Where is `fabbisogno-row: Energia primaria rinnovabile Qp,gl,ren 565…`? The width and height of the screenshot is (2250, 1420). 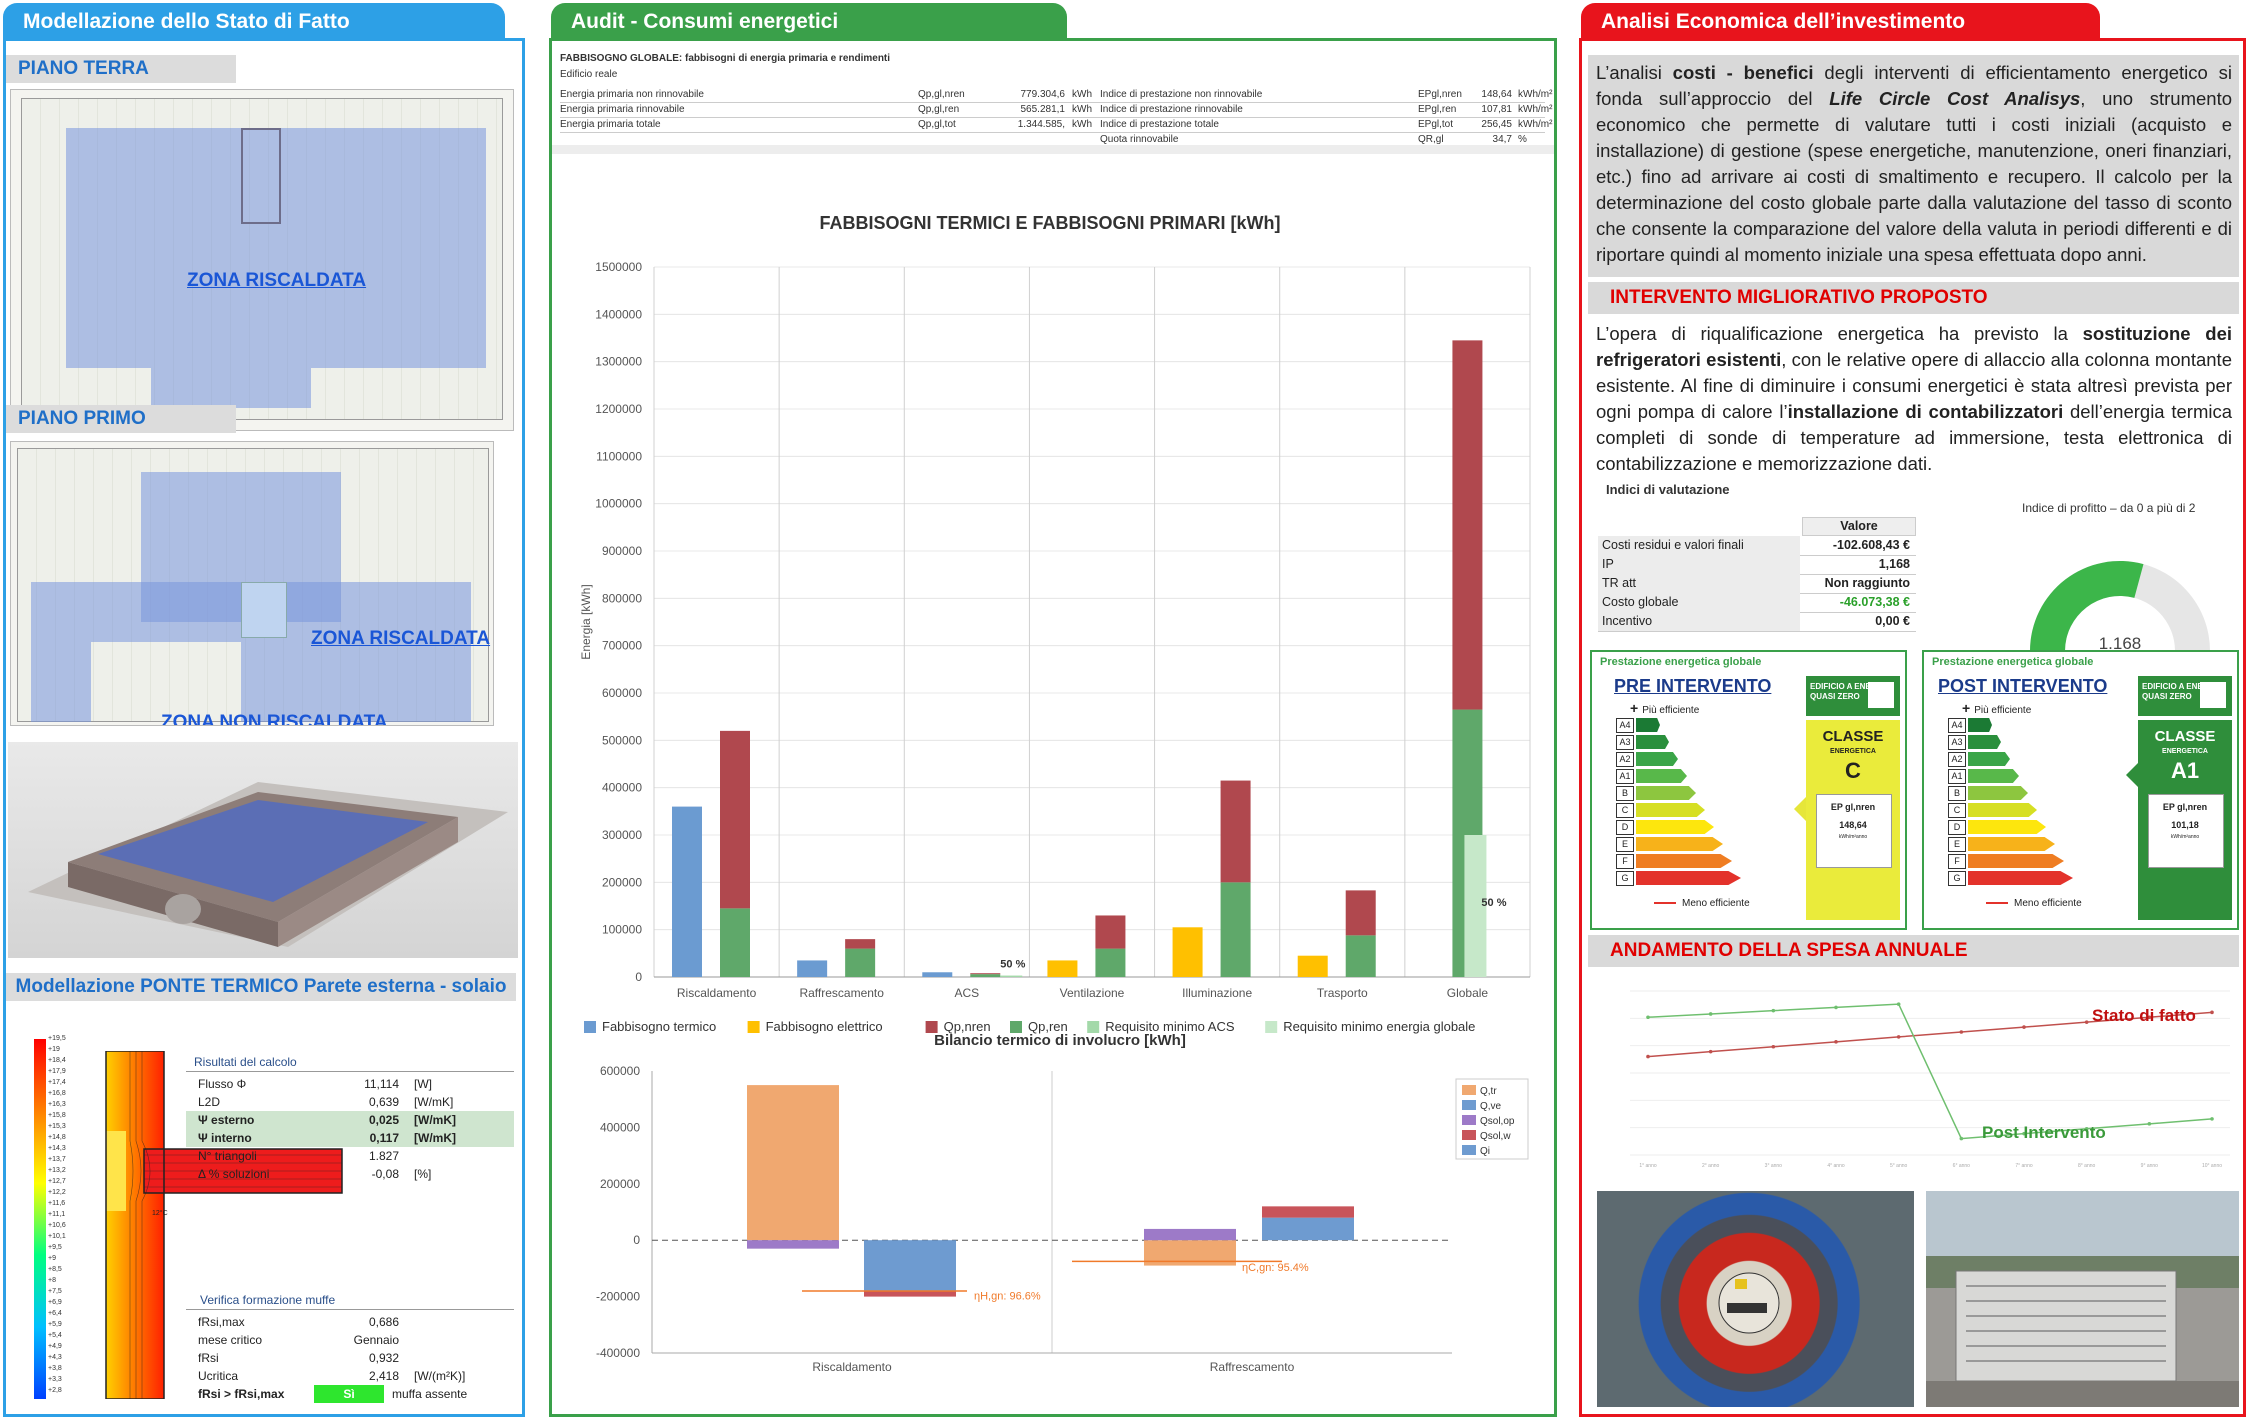 fabbisogno-row: Energia primaria rinnovabile Qp,gl,ren 565… is located at coordinates (1056, 110).